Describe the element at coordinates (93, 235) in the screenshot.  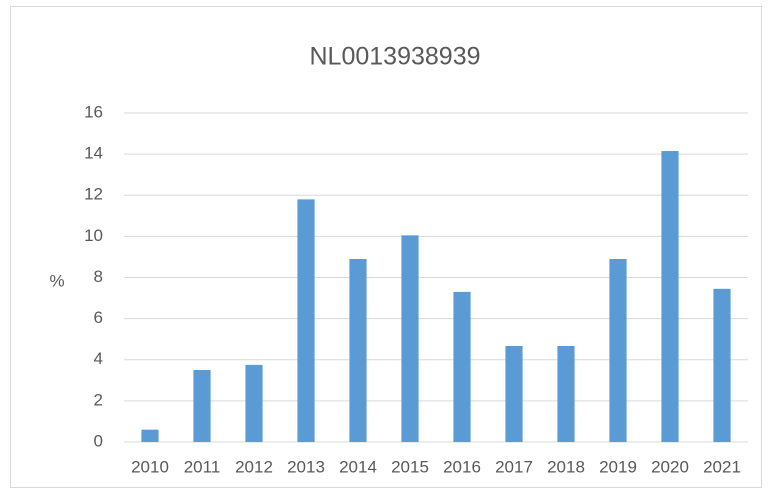
I see `y-tick-label: 10` at that location.